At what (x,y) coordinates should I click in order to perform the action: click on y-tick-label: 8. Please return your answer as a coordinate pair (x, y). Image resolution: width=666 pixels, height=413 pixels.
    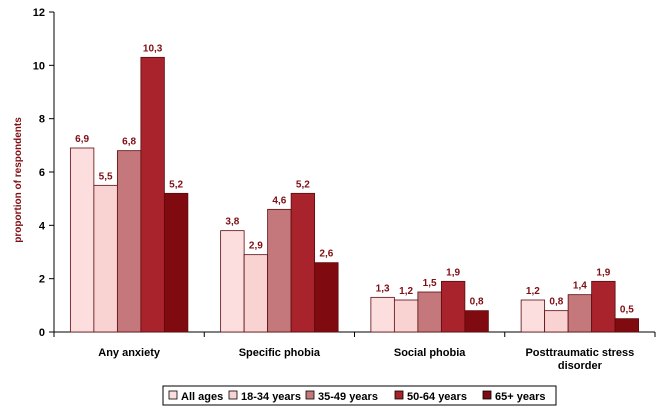
    Looking at the image, I should click on (42, 120).